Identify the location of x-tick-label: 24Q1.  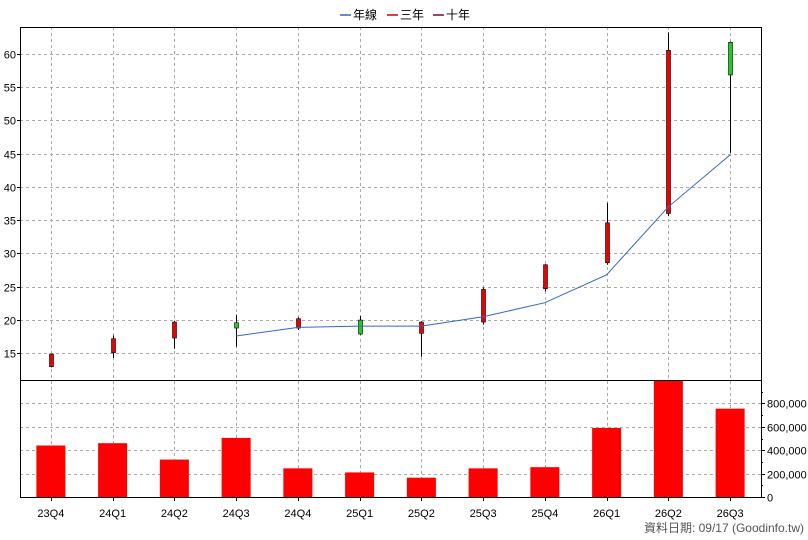
(112, 514).